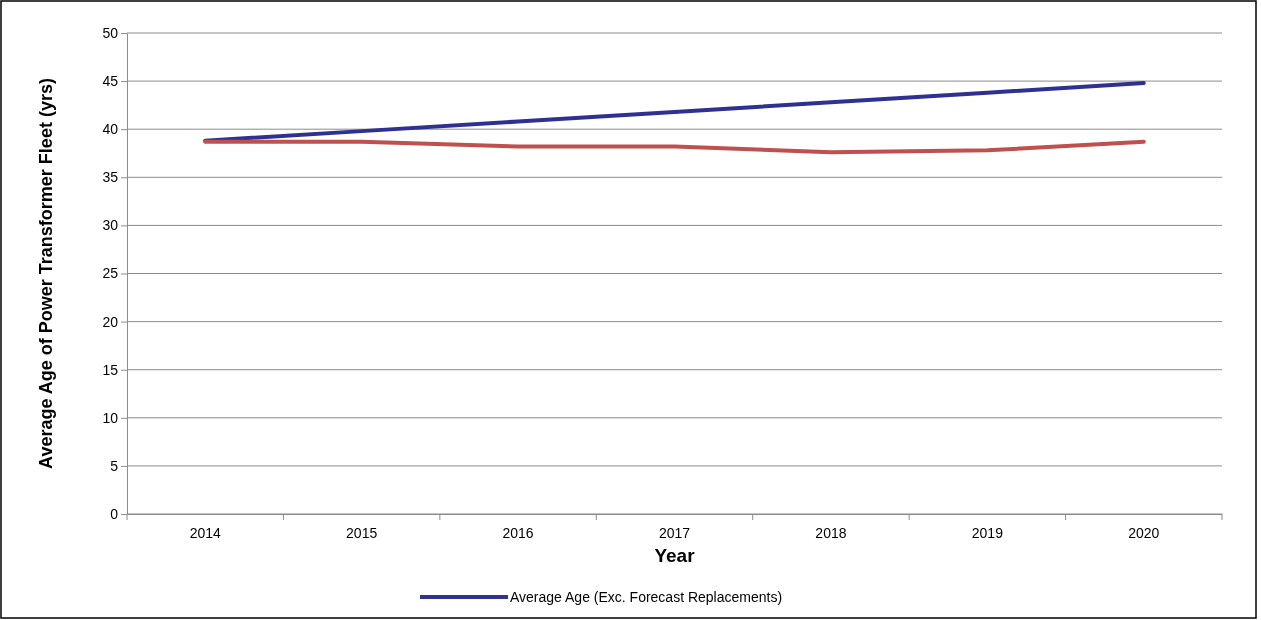 The width and height of the screenshot is (1261, 620). I want to click on y-tick-label: 25, so click(110, 273).